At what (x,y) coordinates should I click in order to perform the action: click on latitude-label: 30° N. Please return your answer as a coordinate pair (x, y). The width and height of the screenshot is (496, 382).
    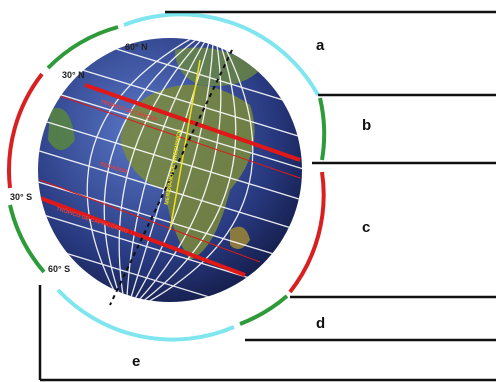
    Looking at the image, I should click on (73, 75).